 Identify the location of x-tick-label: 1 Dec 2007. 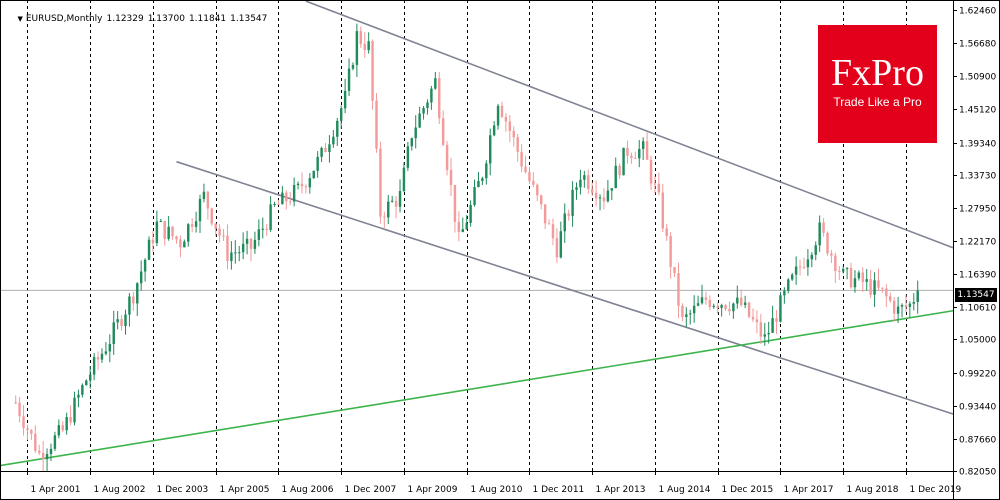
(371, 490).